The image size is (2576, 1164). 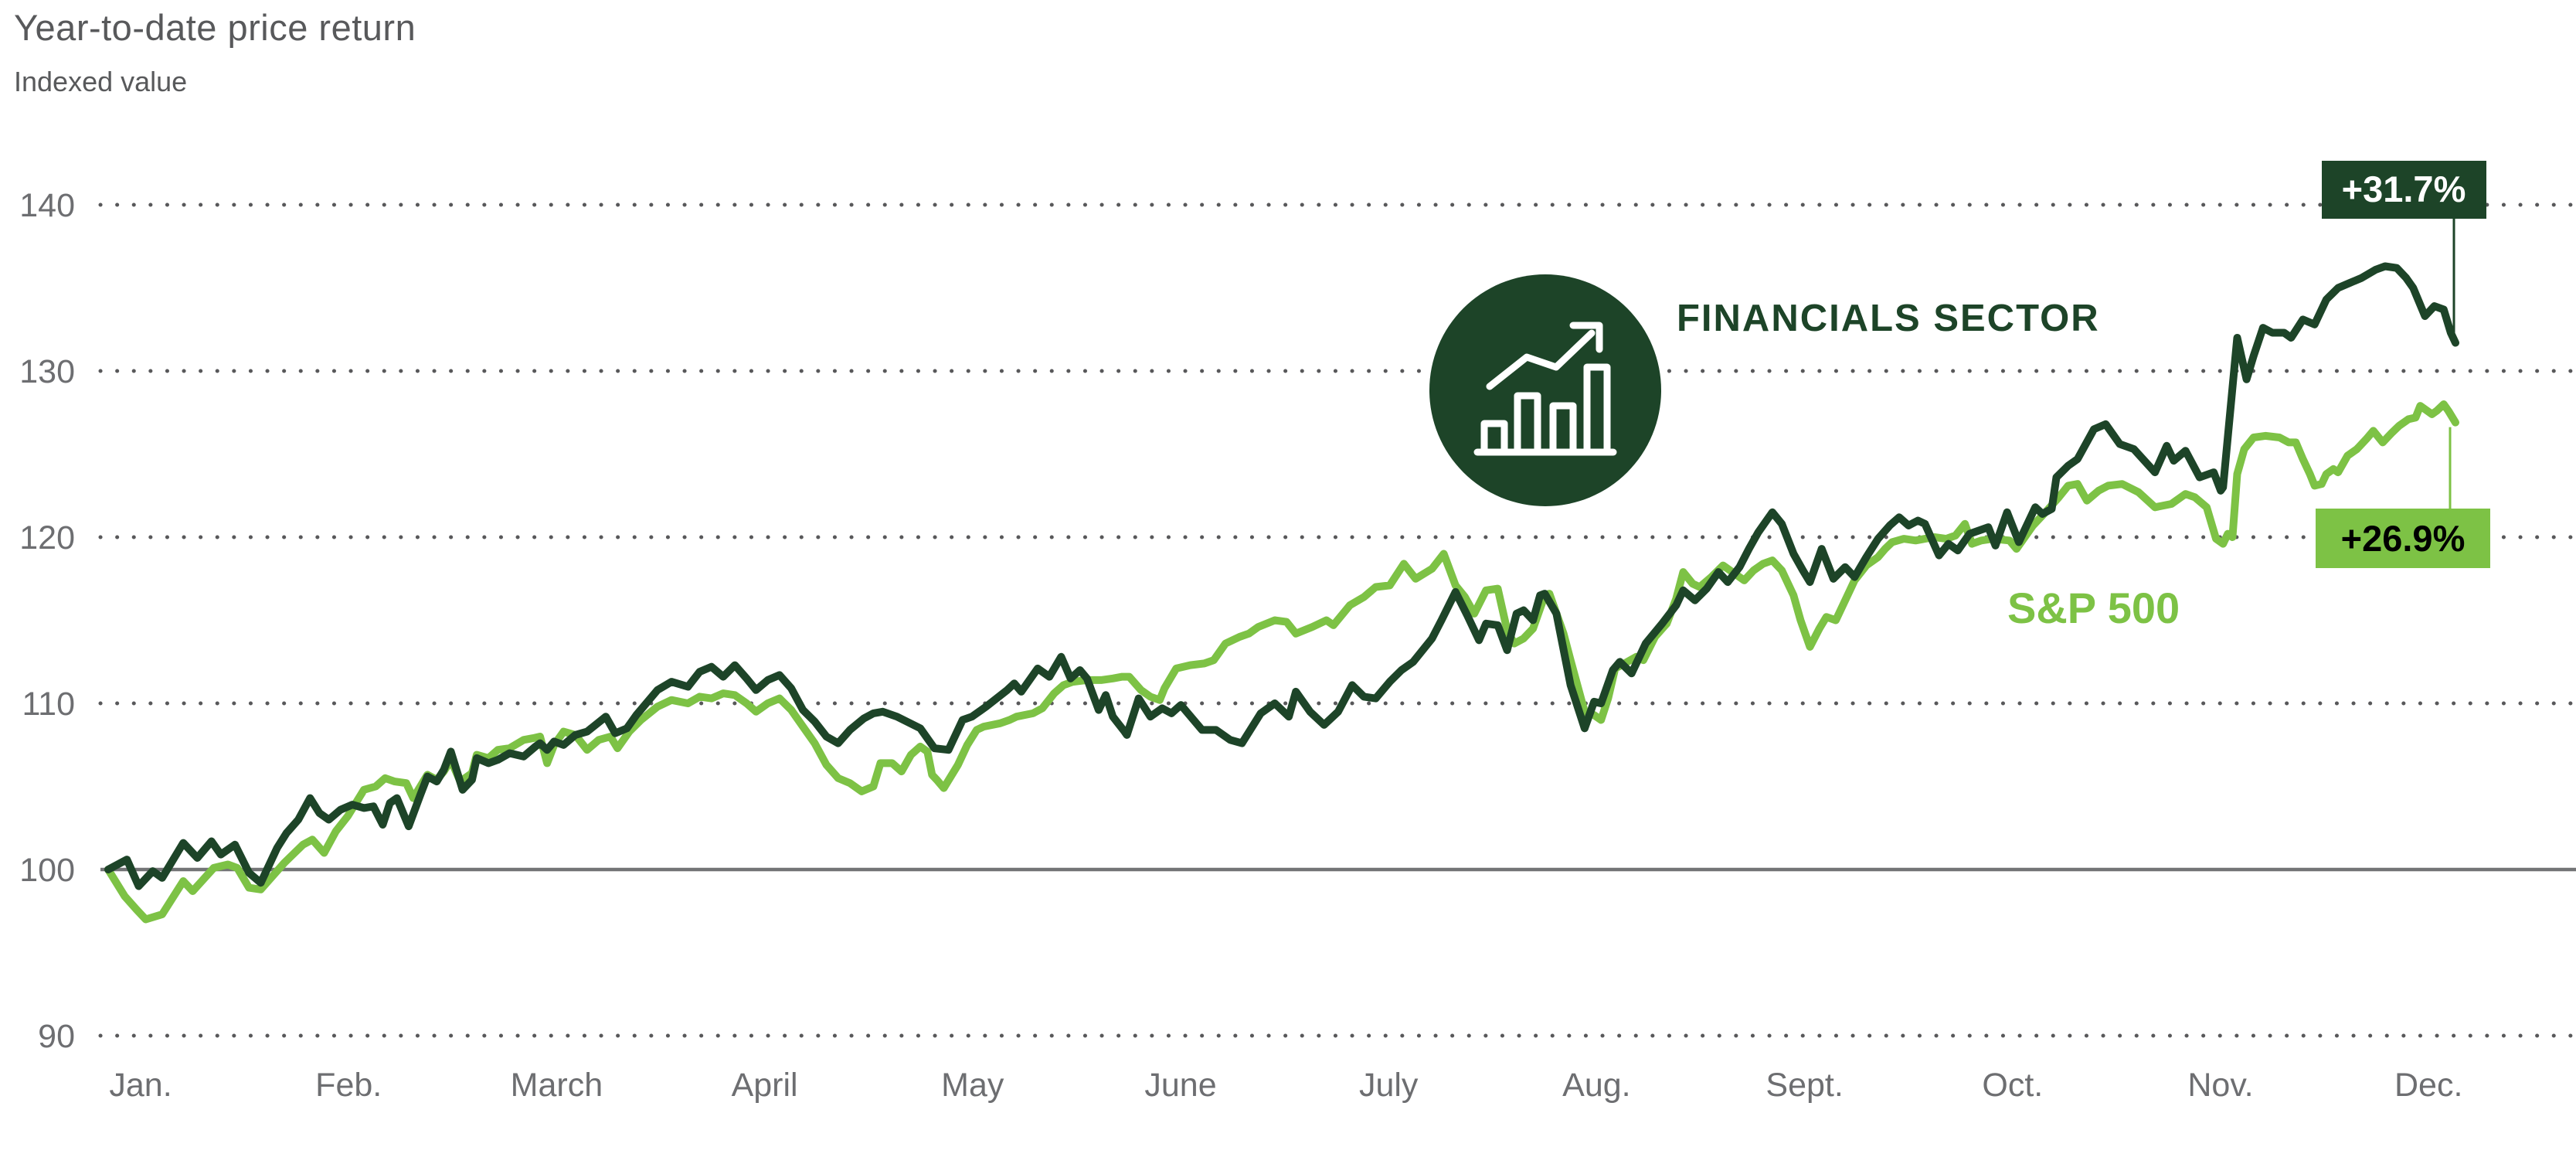 What do you see at coordinates (215, 52) in the screenshot?
I see `chart-header: Year-to-date price return Indexed value` at bounding box center [215, 52].